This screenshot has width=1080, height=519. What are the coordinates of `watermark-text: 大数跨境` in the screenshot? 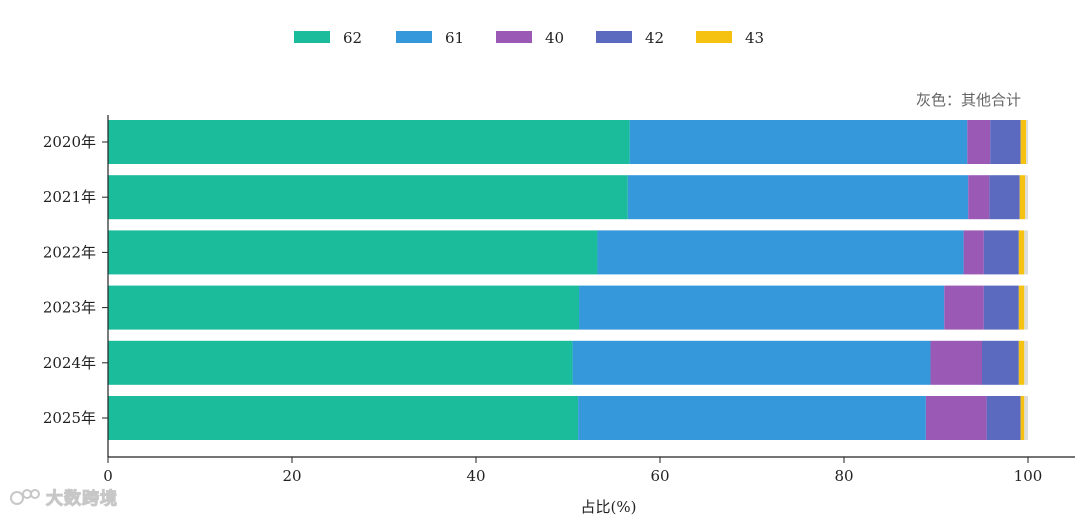 It's located at (82, 499).